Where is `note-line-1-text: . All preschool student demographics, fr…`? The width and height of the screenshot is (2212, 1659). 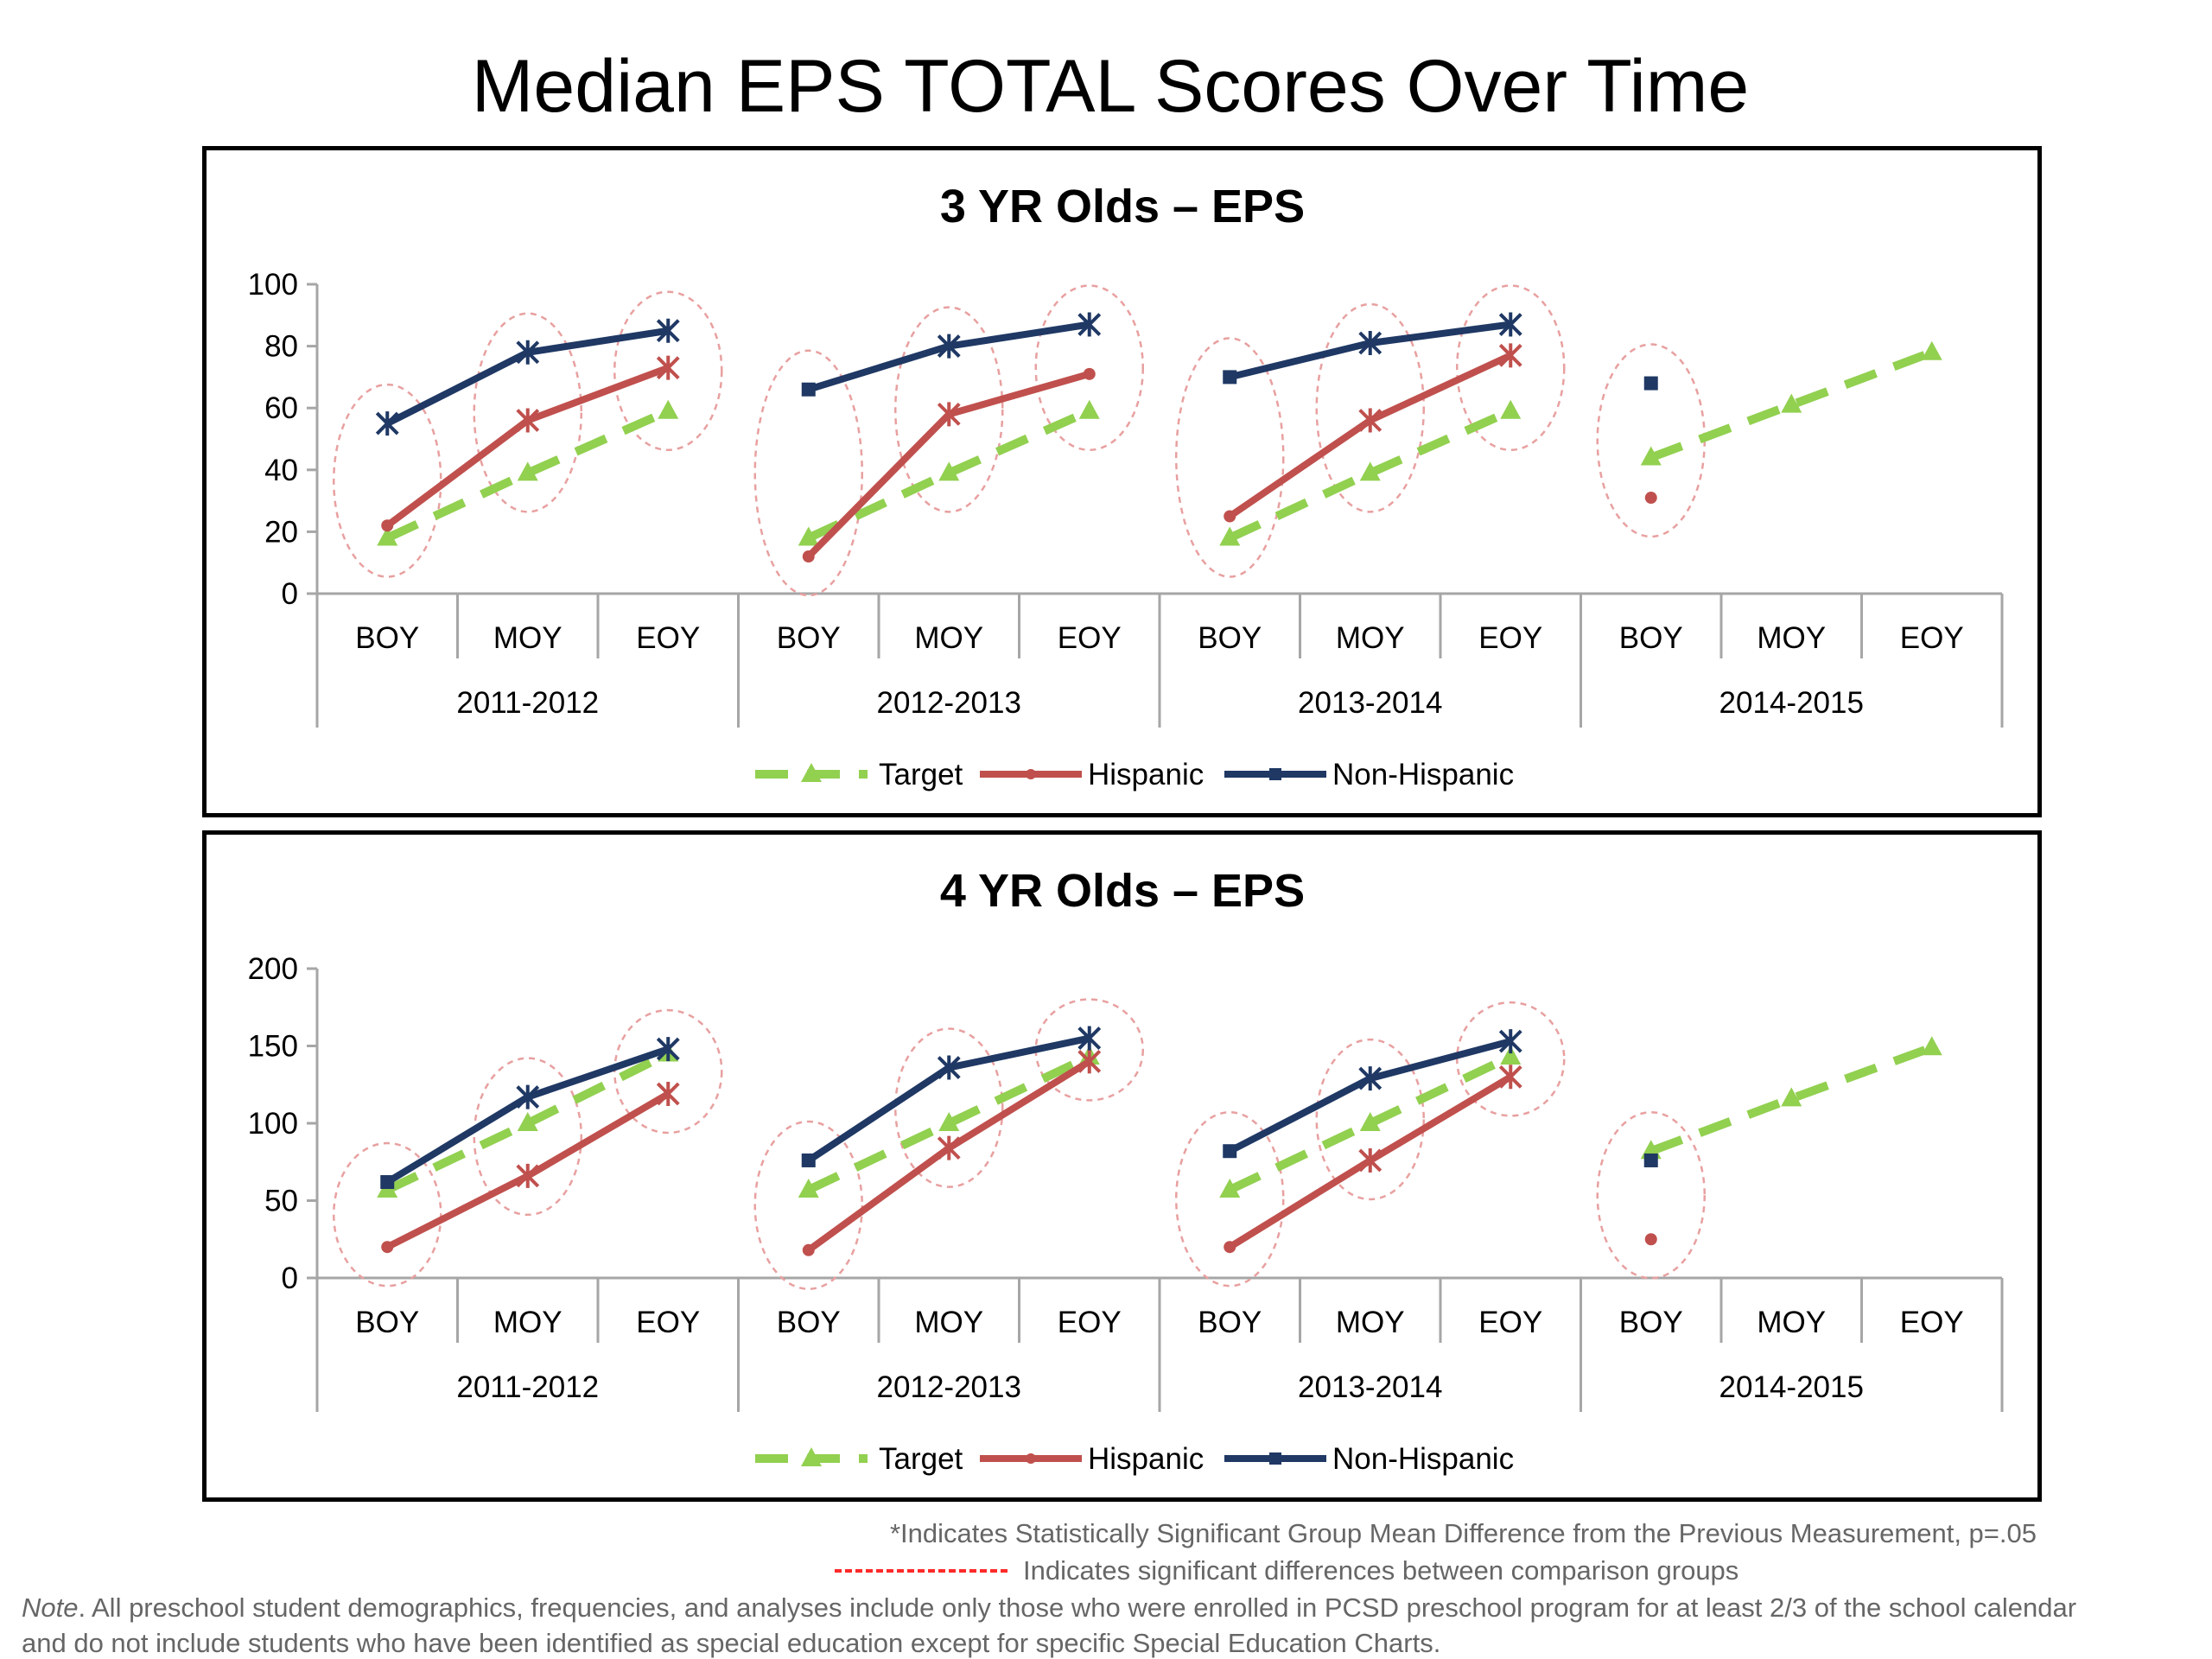 note-line-1-text: . All preschool student demographics, fr… is located at coordinates (1077, 1607).